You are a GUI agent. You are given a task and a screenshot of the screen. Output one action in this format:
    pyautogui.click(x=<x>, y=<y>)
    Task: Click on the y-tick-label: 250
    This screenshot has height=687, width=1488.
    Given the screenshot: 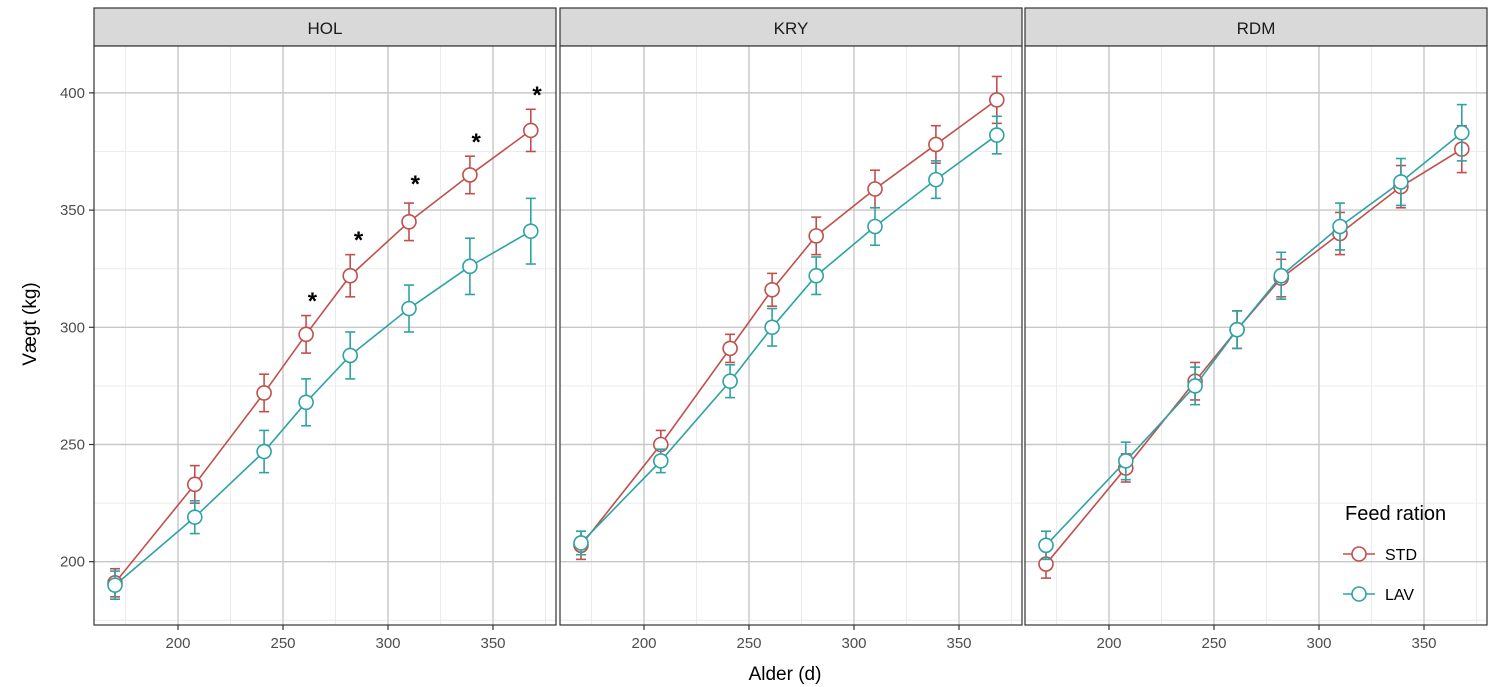 What is the action you would take?
    pyautogui.click(x=72, y=445)
    